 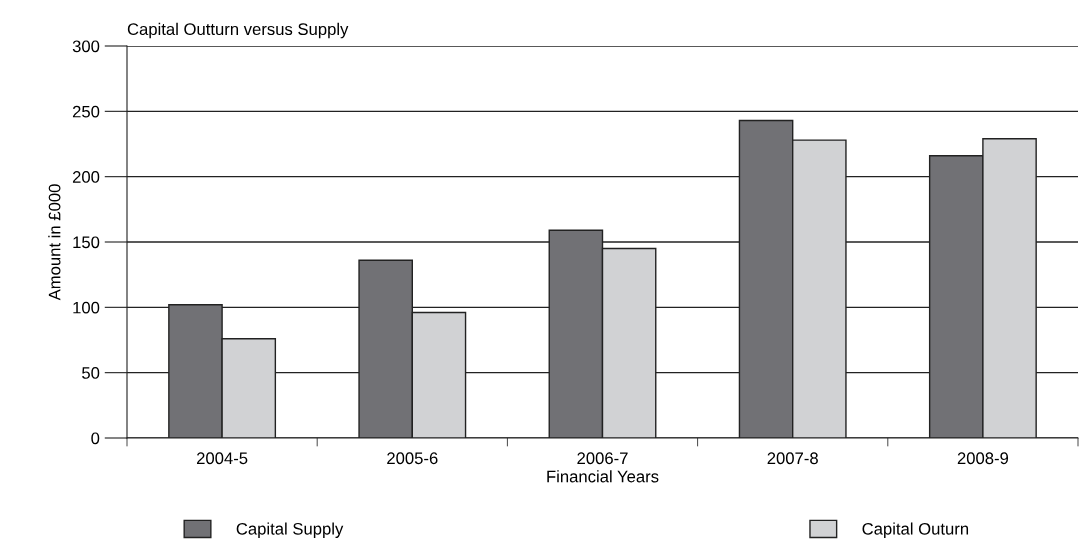 What do you see at coordinates (86, 111) in the screenshot?
I see `y-tick-label: 250` at bounding box center [86, 111].